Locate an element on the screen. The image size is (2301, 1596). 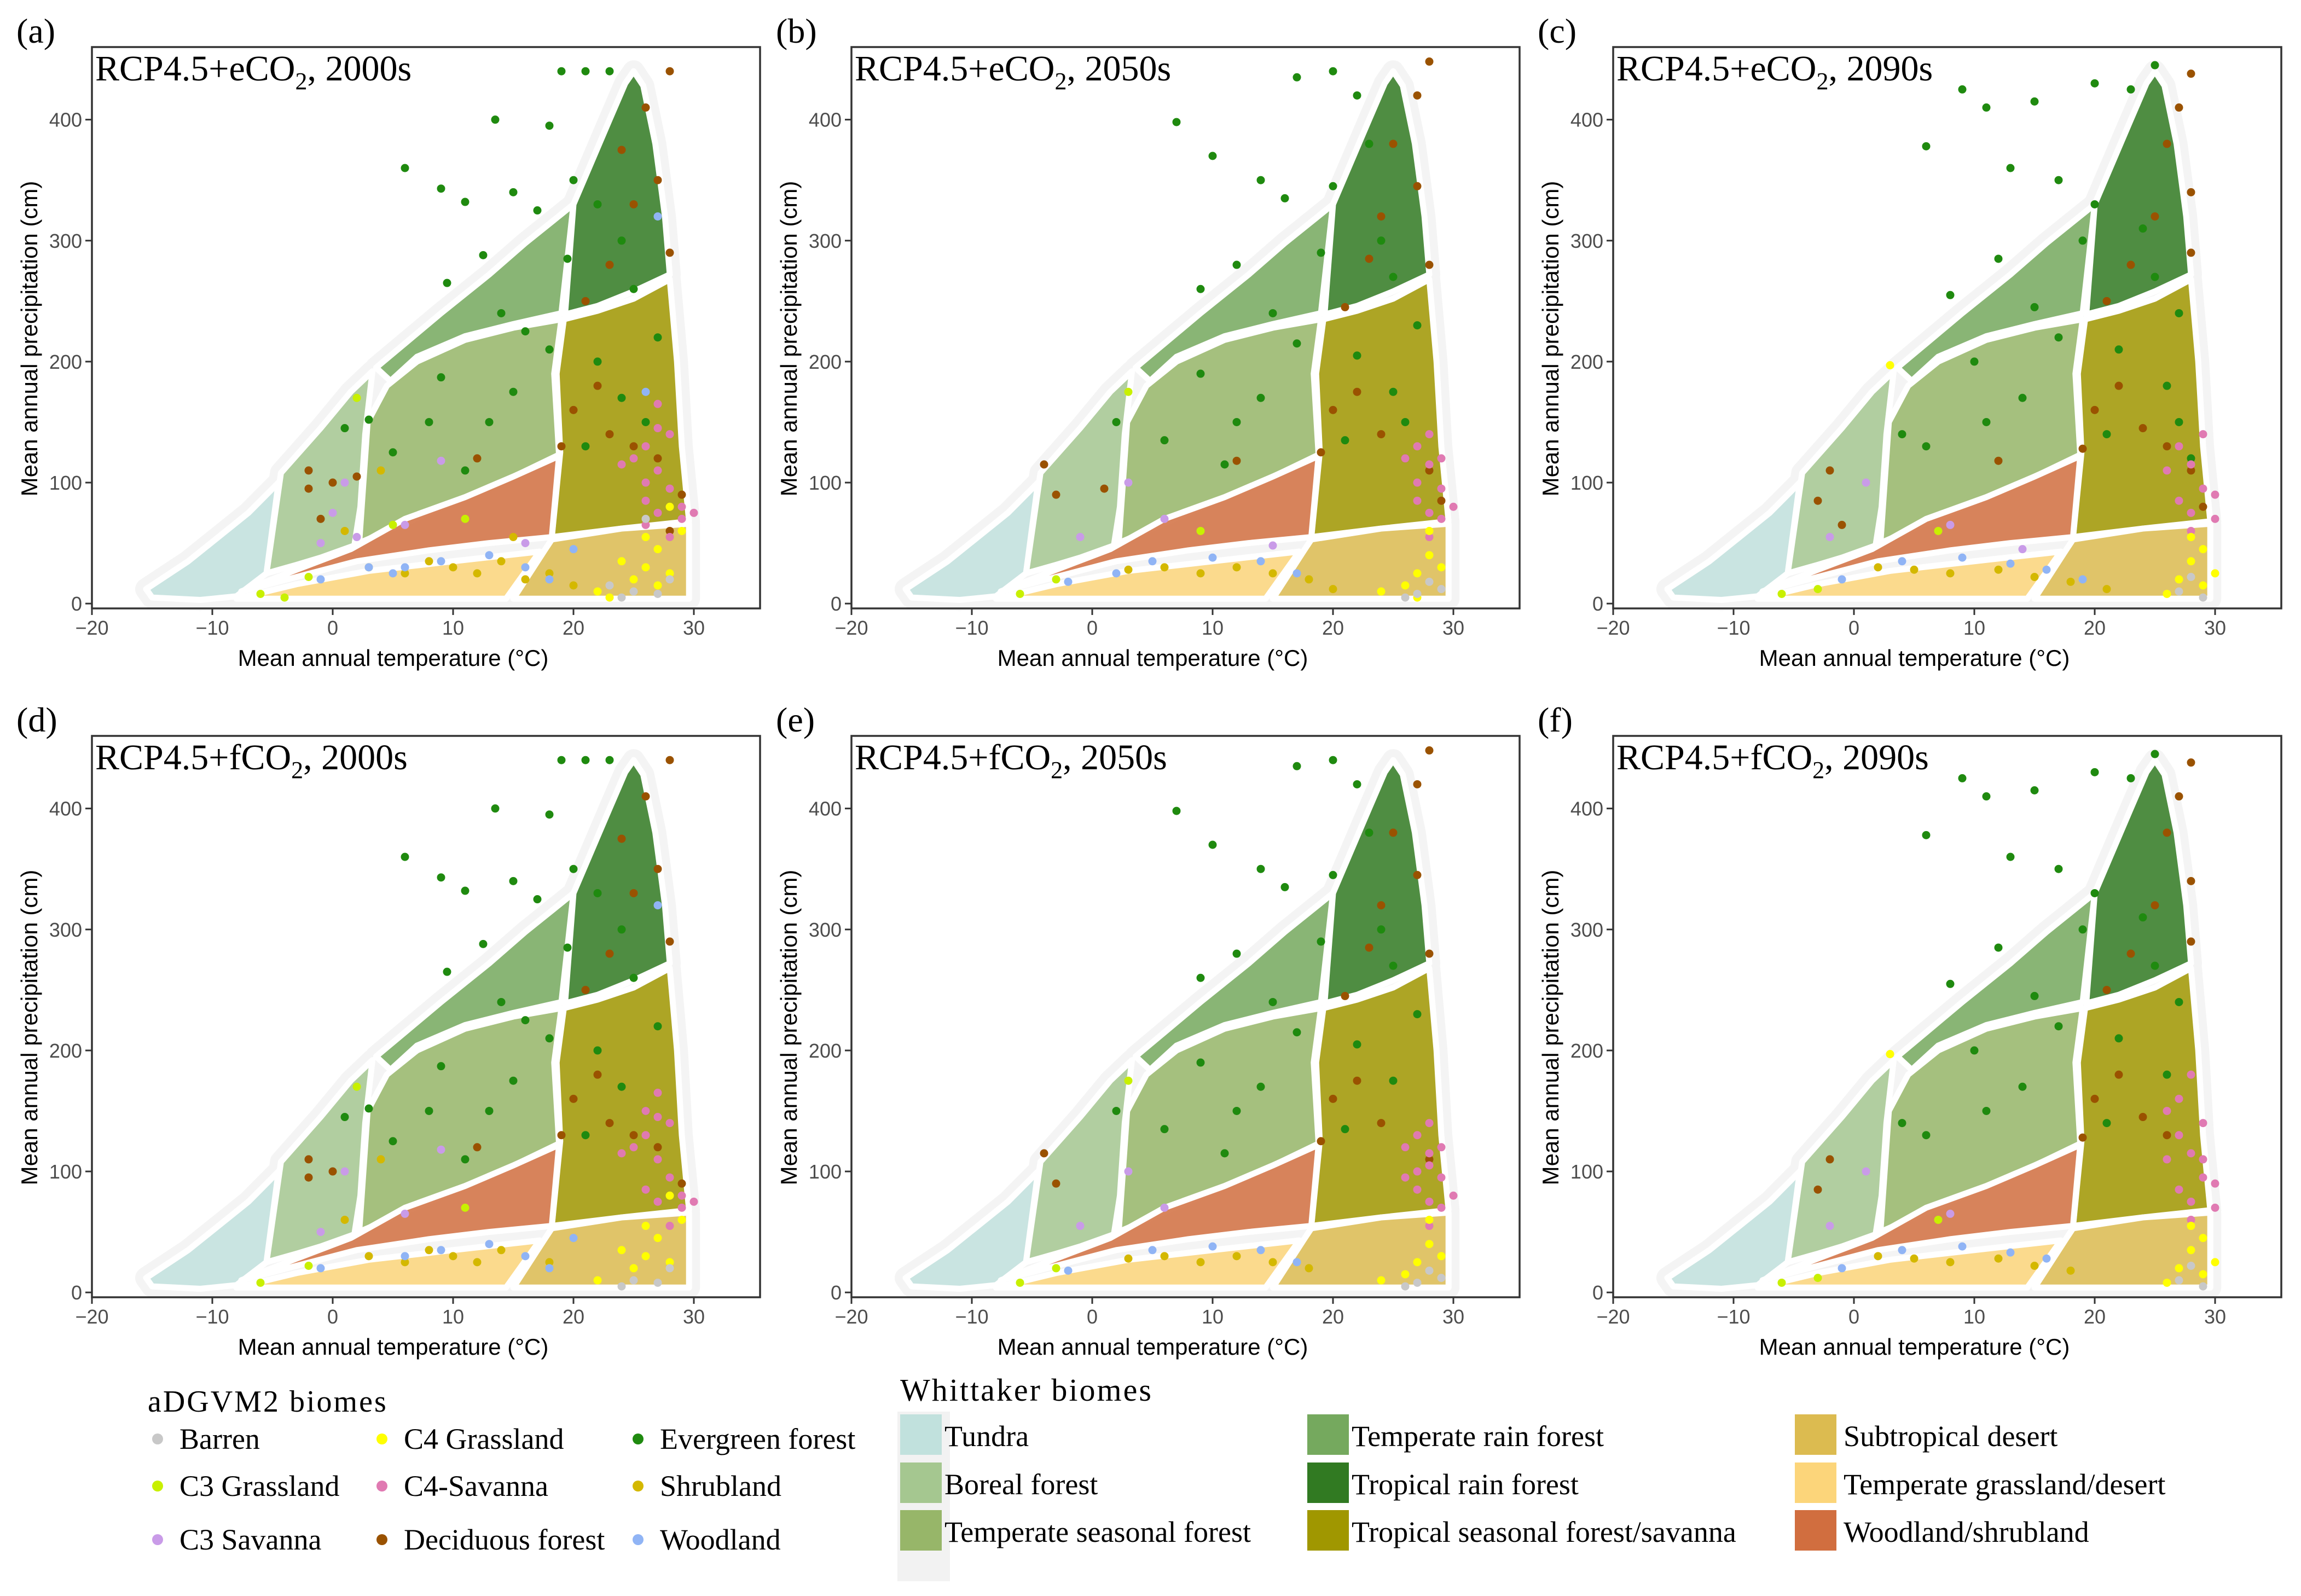
legend-label-temperate-rain-forest: Temperate rain forest is located at coordinates (1478, 1436).